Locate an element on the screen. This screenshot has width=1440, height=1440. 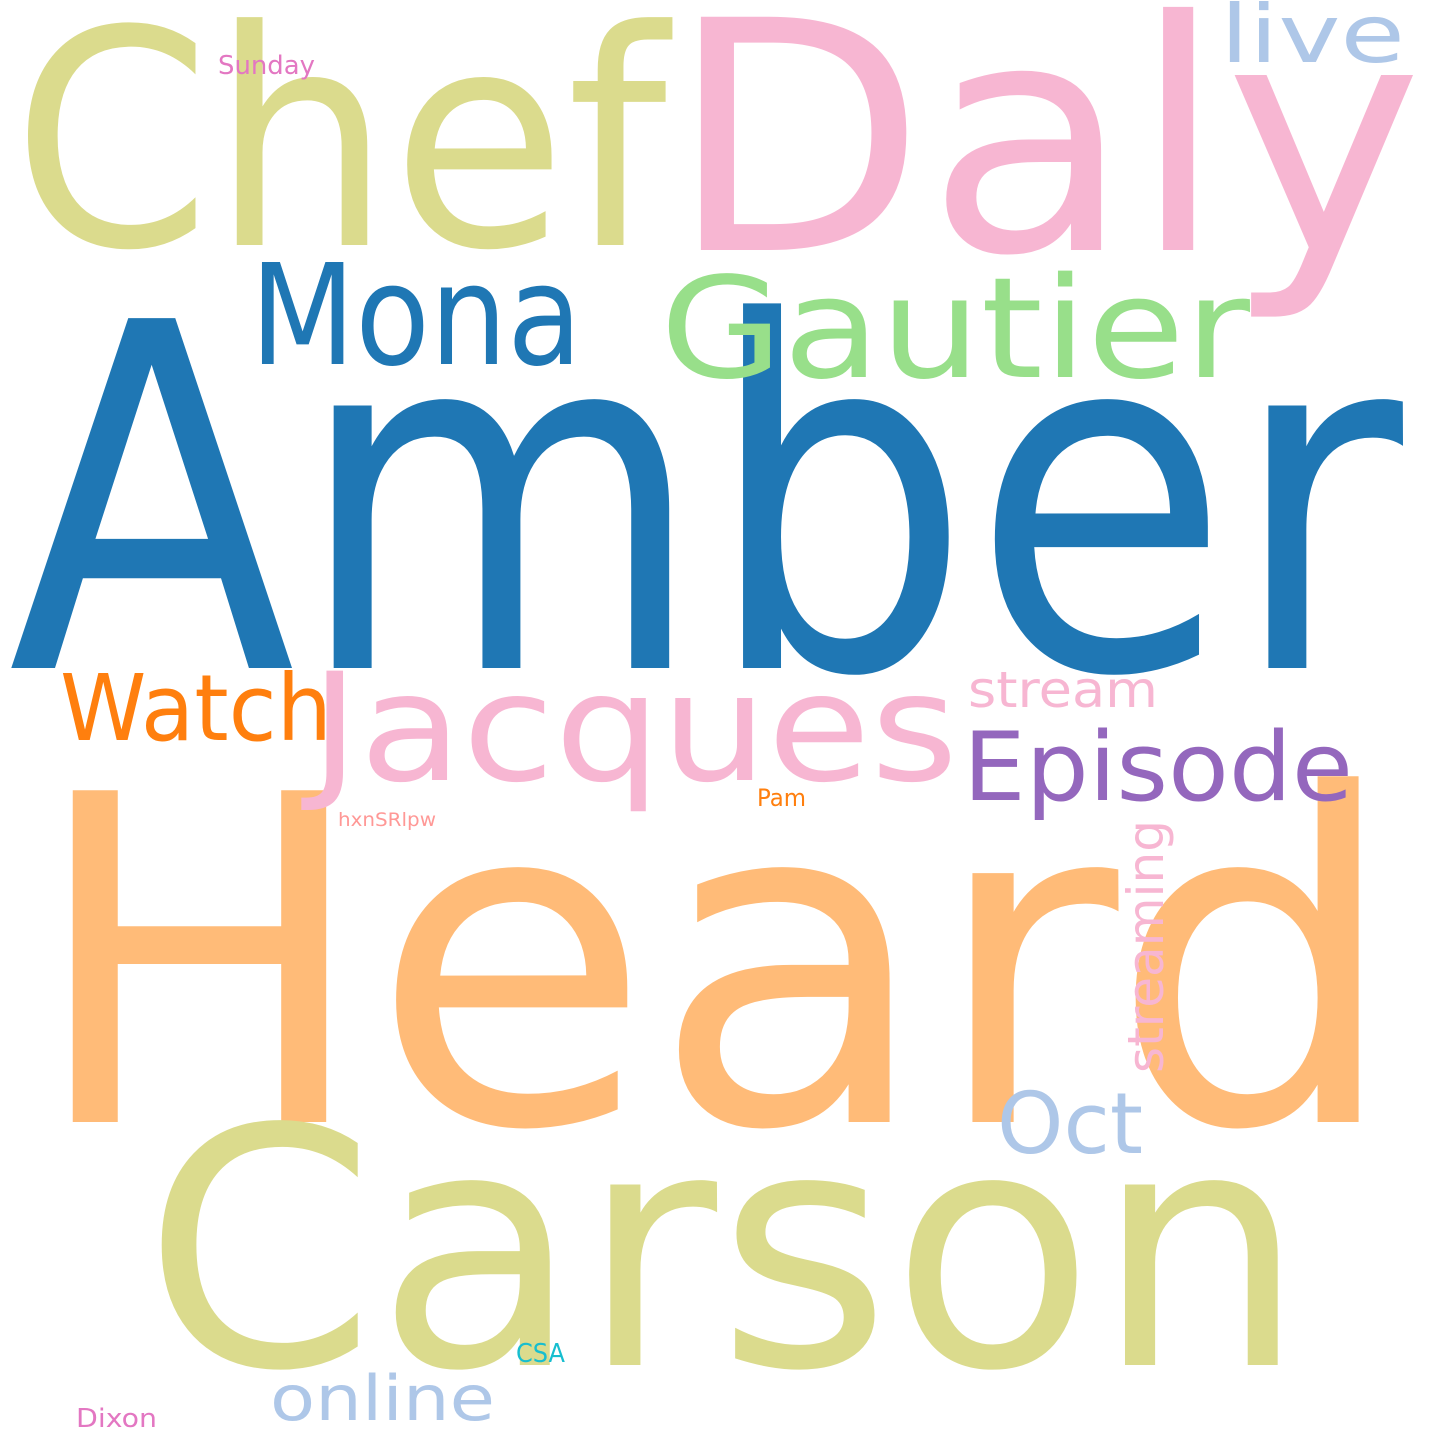
word-live: live is located at coordinates (1312, 40).